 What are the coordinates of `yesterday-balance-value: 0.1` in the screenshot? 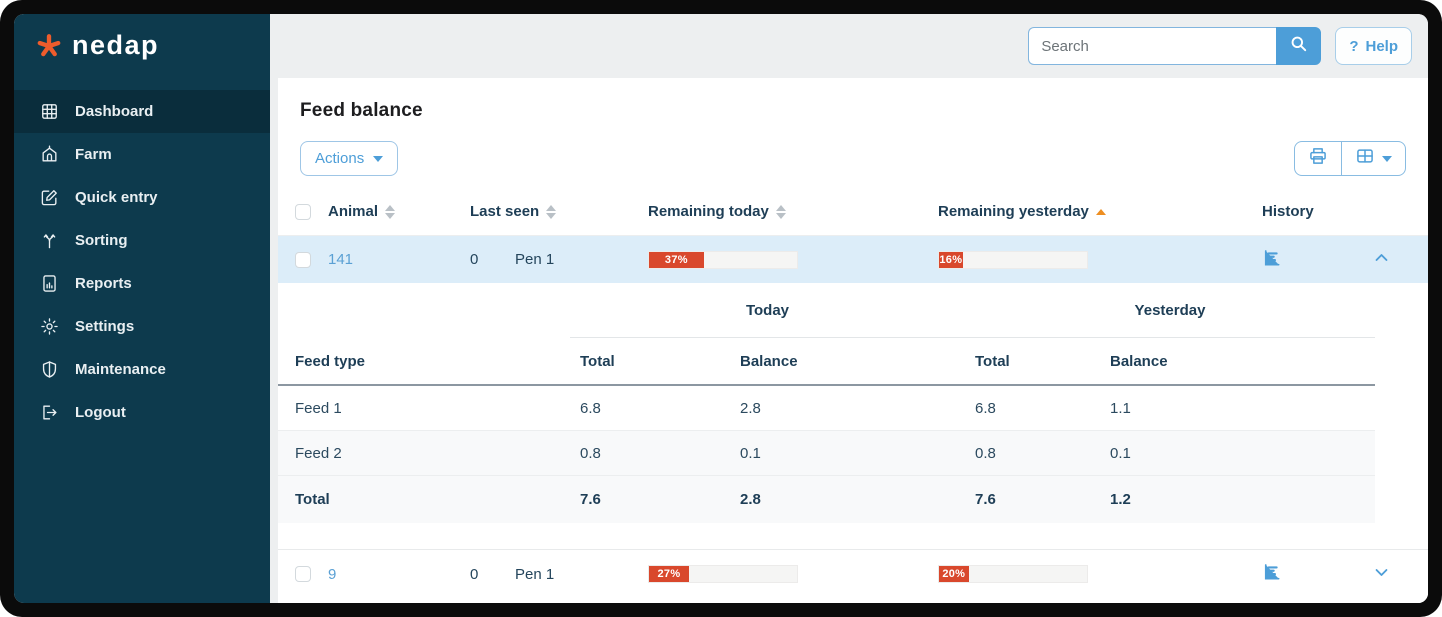 It's located at (1120, 453).